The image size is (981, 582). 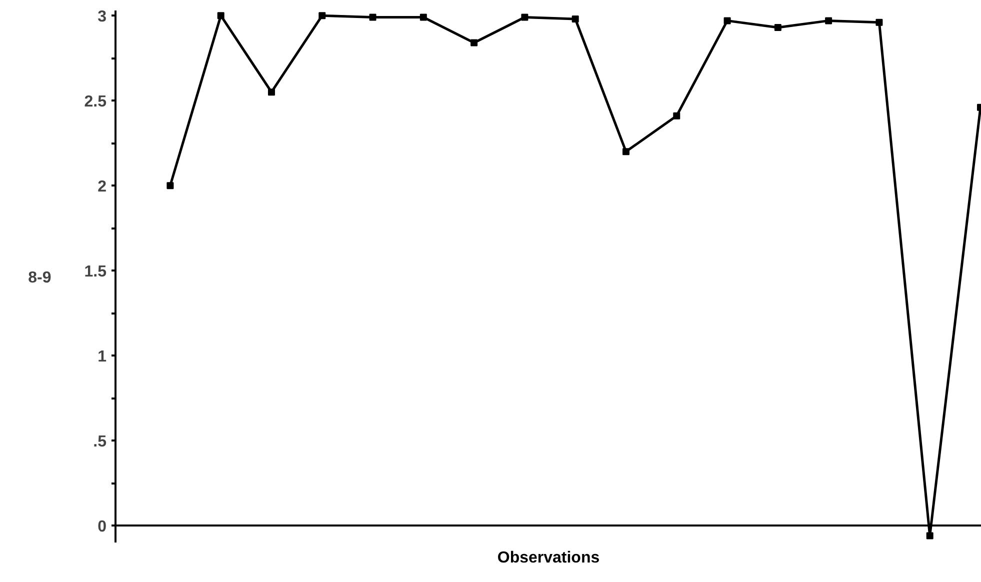 What do you see at coordinates (102, 357) in the screenshot?
I see `y-tick-label: 1` at bounding box center [102, 357].